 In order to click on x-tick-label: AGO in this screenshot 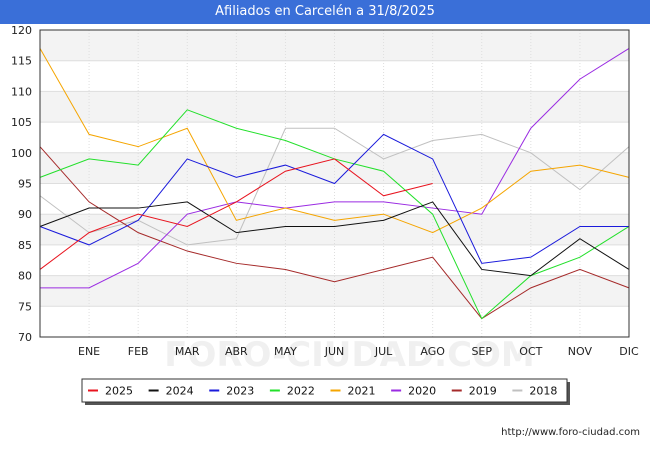, I will do `click(432, 351)`.